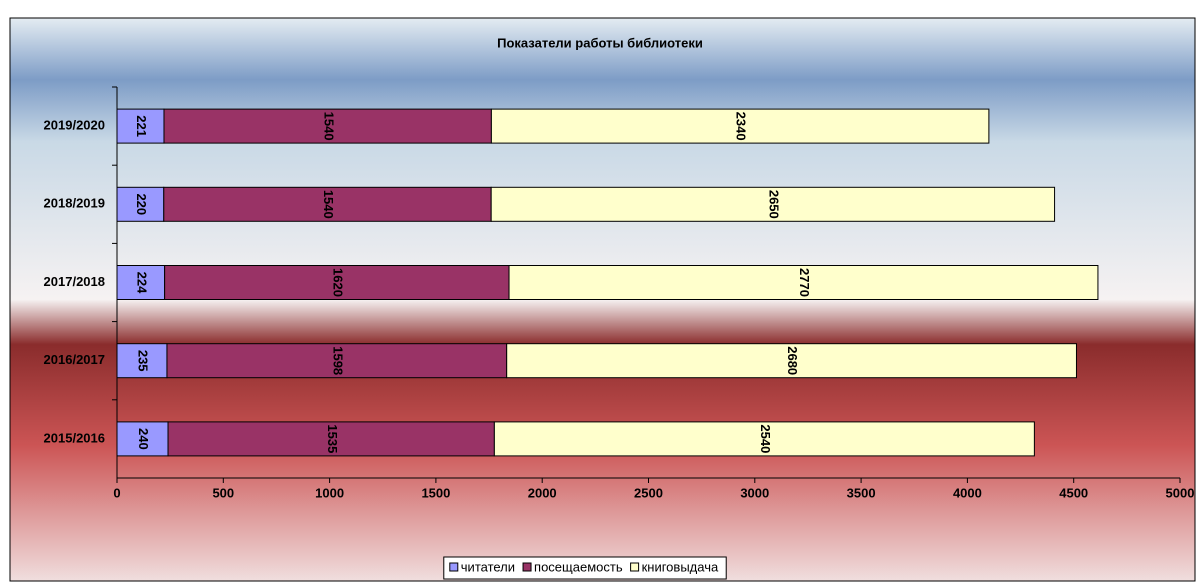 Image resolution: width=1201 pixels, height=586 pixels. Describe the element at coordinates (141, 126) in the screenshot. I see `data-label: 221` at that location.